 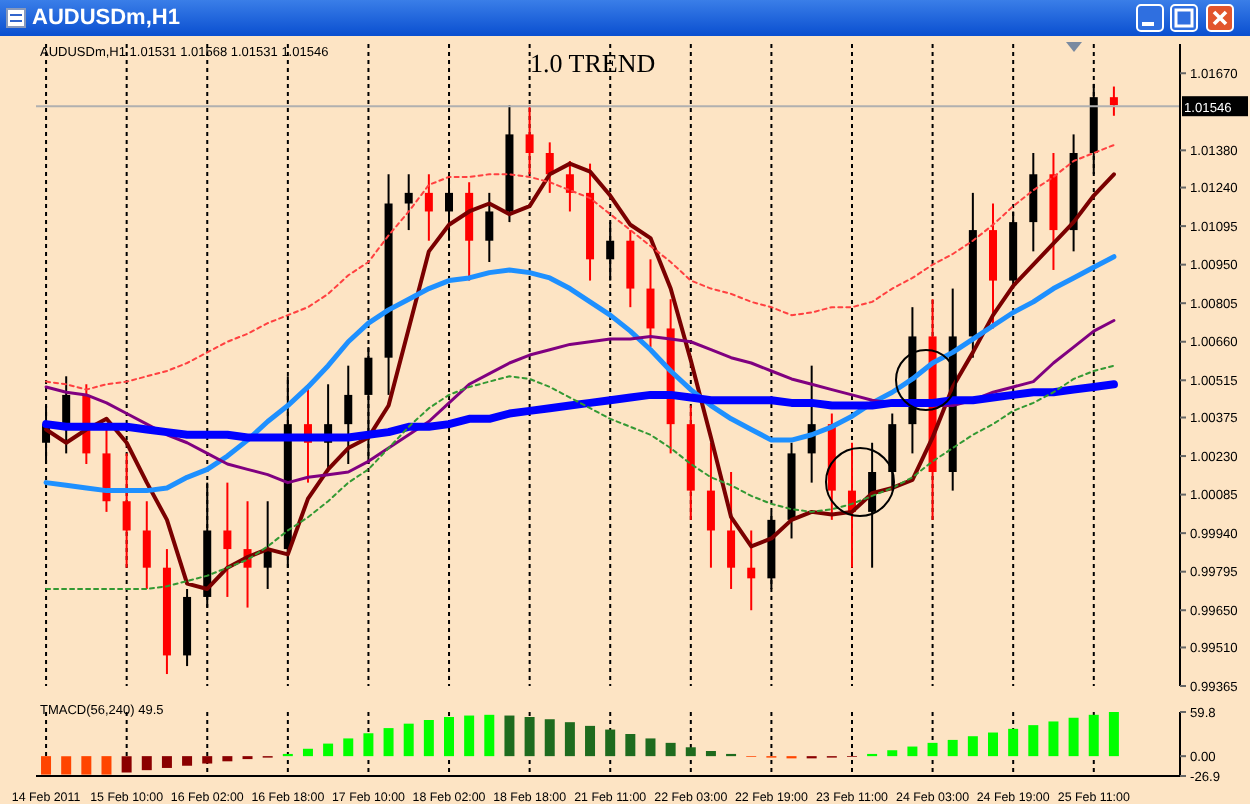 I want to click on chart-title: 1.0 TREND, so click(x=593, y=64).